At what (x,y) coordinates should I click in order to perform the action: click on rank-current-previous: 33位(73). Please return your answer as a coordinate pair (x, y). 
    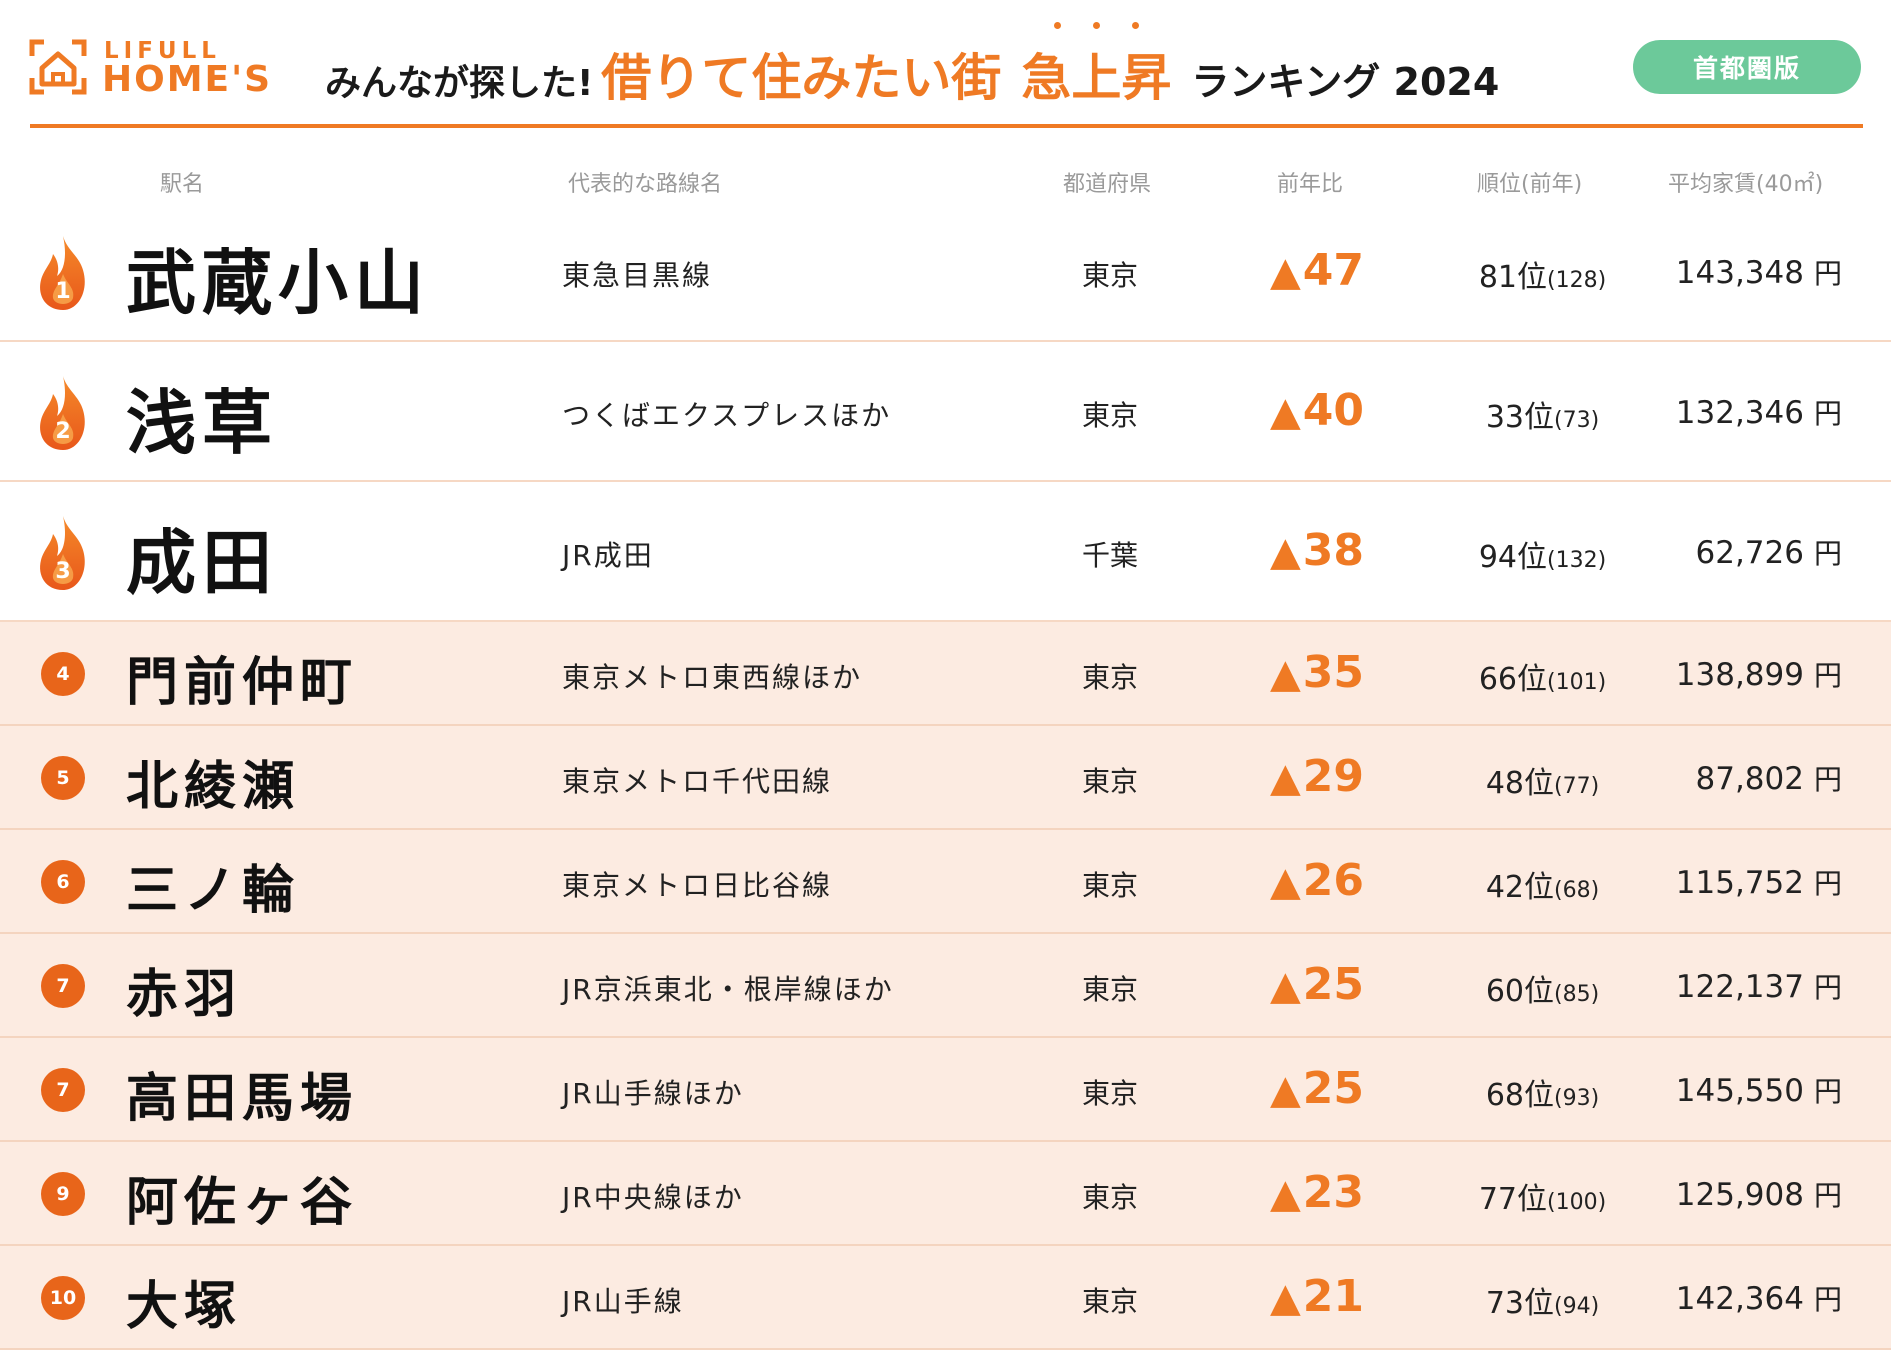
    Looking at the image, I should click on (1542, 414).